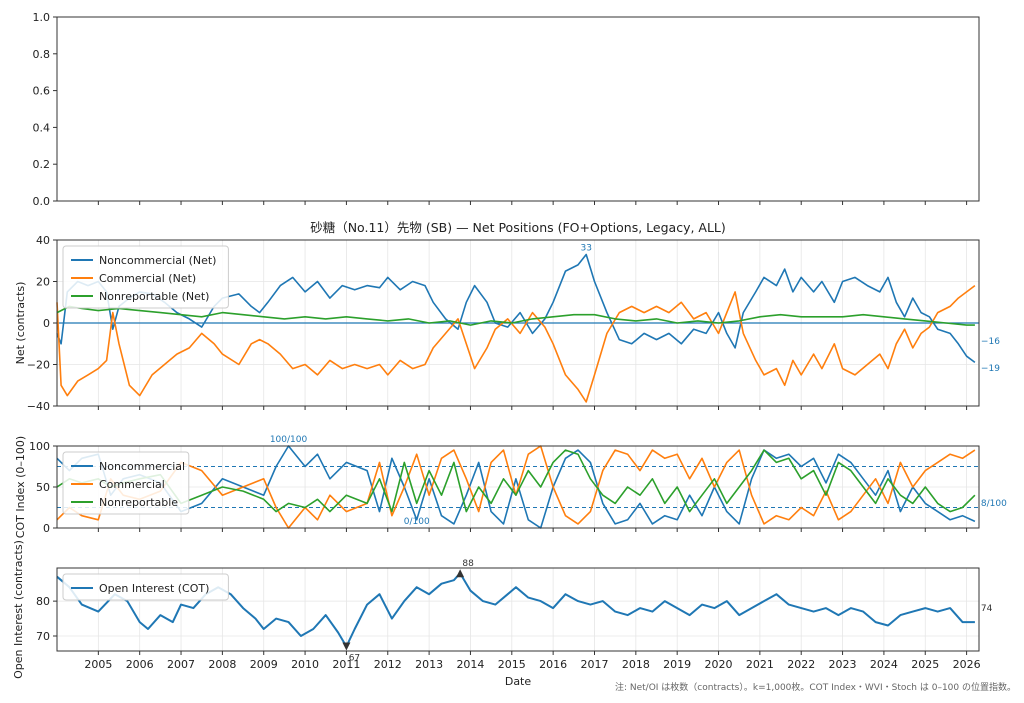 This screenshot has height=703, width=1024. I want to click on annotation-label: 67, so click(354, 658).